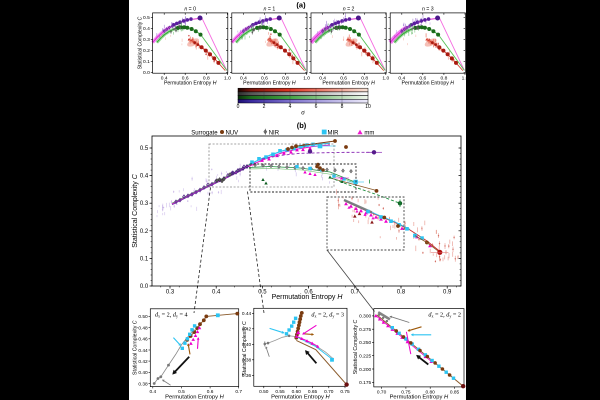 Image resolution: width=600 pixels, height=400 pixels. Describe the element at coordinates (301, 5) in the screenshot. I see `svg-text: (a)` at that location.